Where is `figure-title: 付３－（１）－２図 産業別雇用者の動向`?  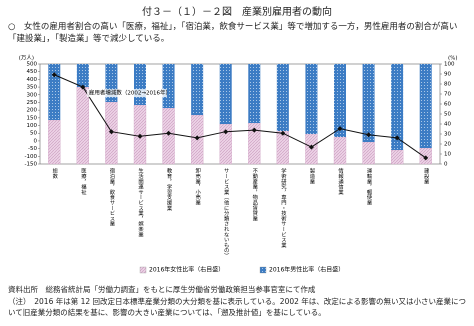
figure-title: 付３－（１）－２図 産業別雇用者の動向 is located at coordinates (237, 12).